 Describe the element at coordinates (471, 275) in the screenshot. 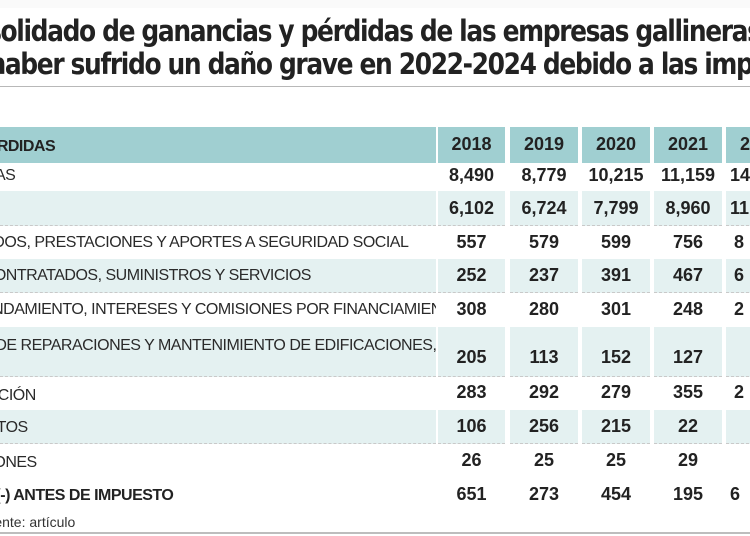

I see `cell-value: 252` at that location.